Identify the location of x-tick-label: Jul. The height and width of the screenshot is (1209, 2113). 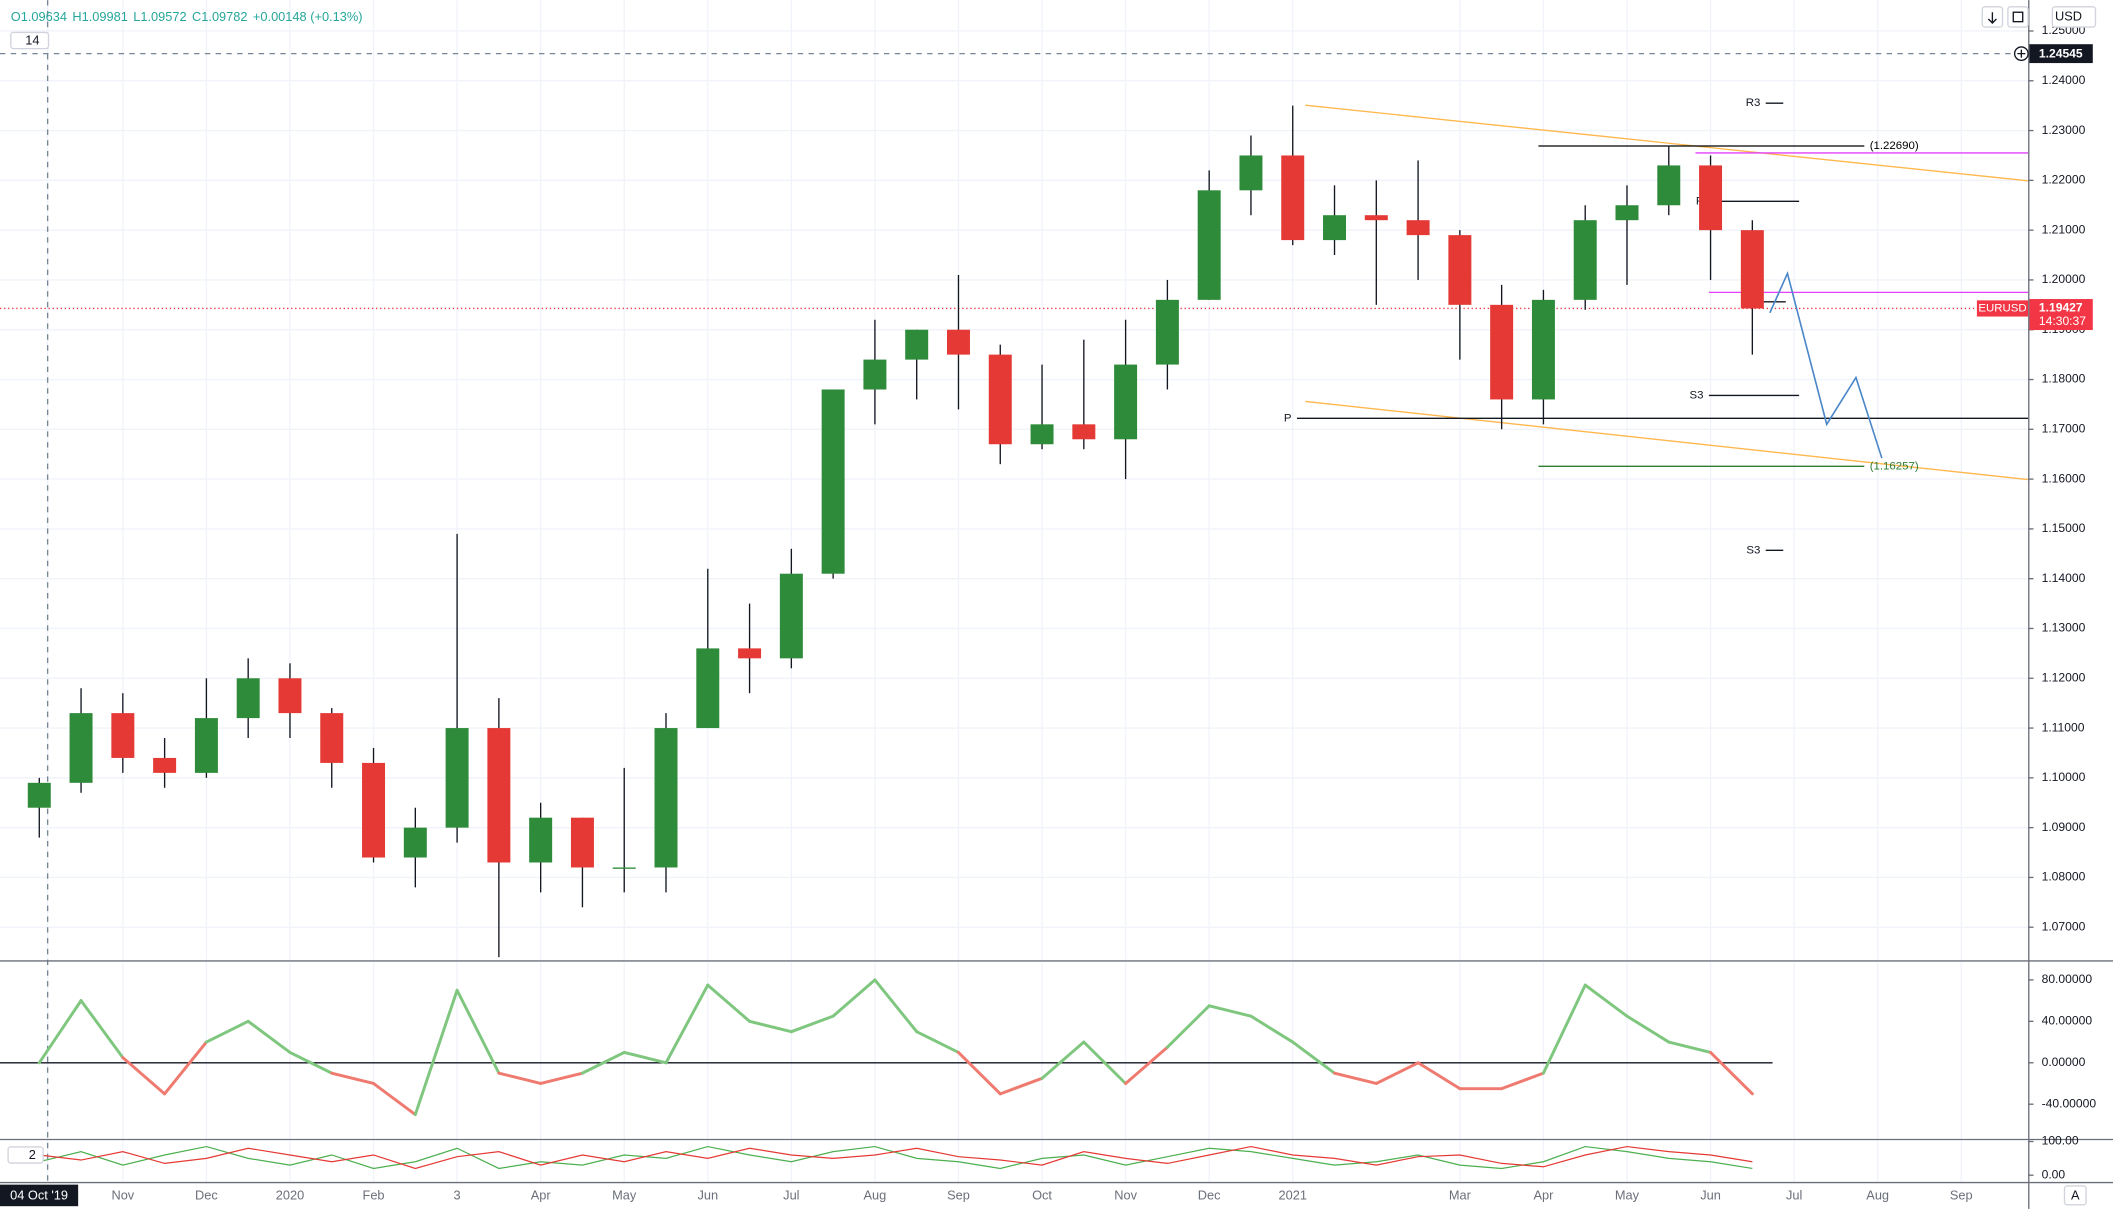
(1794, 1194).